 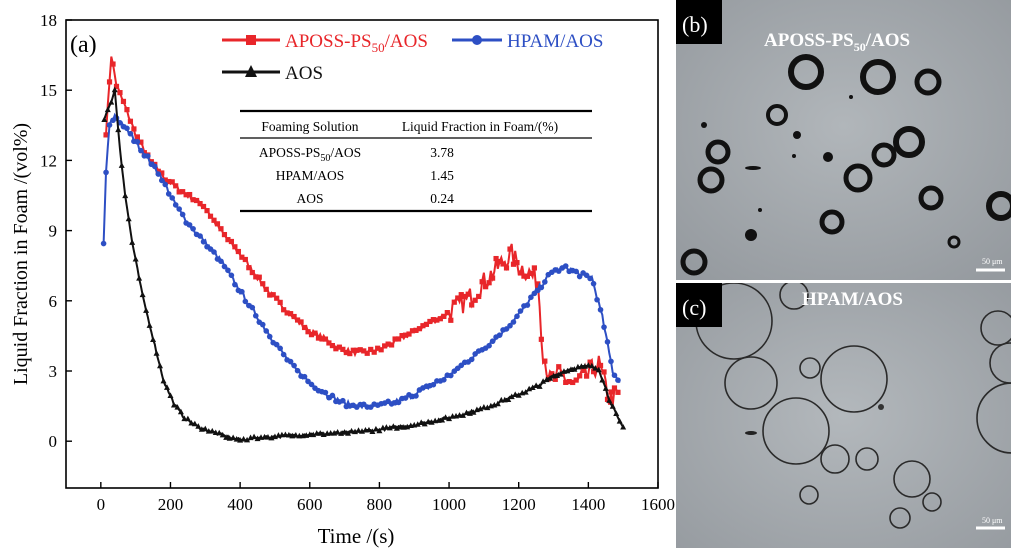 I want to click on table-header-fraction: Liquid Fraction in Foam/(%), so click(x=480, y=126).